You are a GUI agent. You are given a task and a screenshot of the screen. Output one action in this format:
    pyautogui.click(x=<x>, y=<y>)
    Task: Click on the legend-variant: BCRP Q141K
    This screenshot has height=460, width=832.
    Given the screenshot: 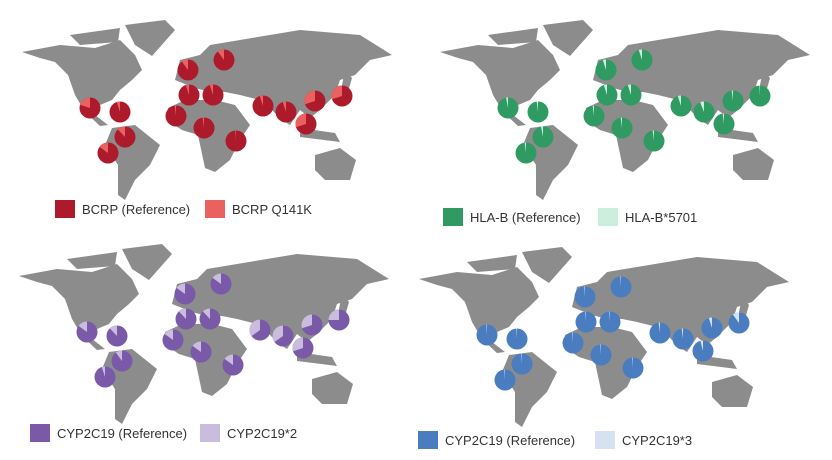 What is the action you would take?
    pyautogui.click(x=258, y=209)
    